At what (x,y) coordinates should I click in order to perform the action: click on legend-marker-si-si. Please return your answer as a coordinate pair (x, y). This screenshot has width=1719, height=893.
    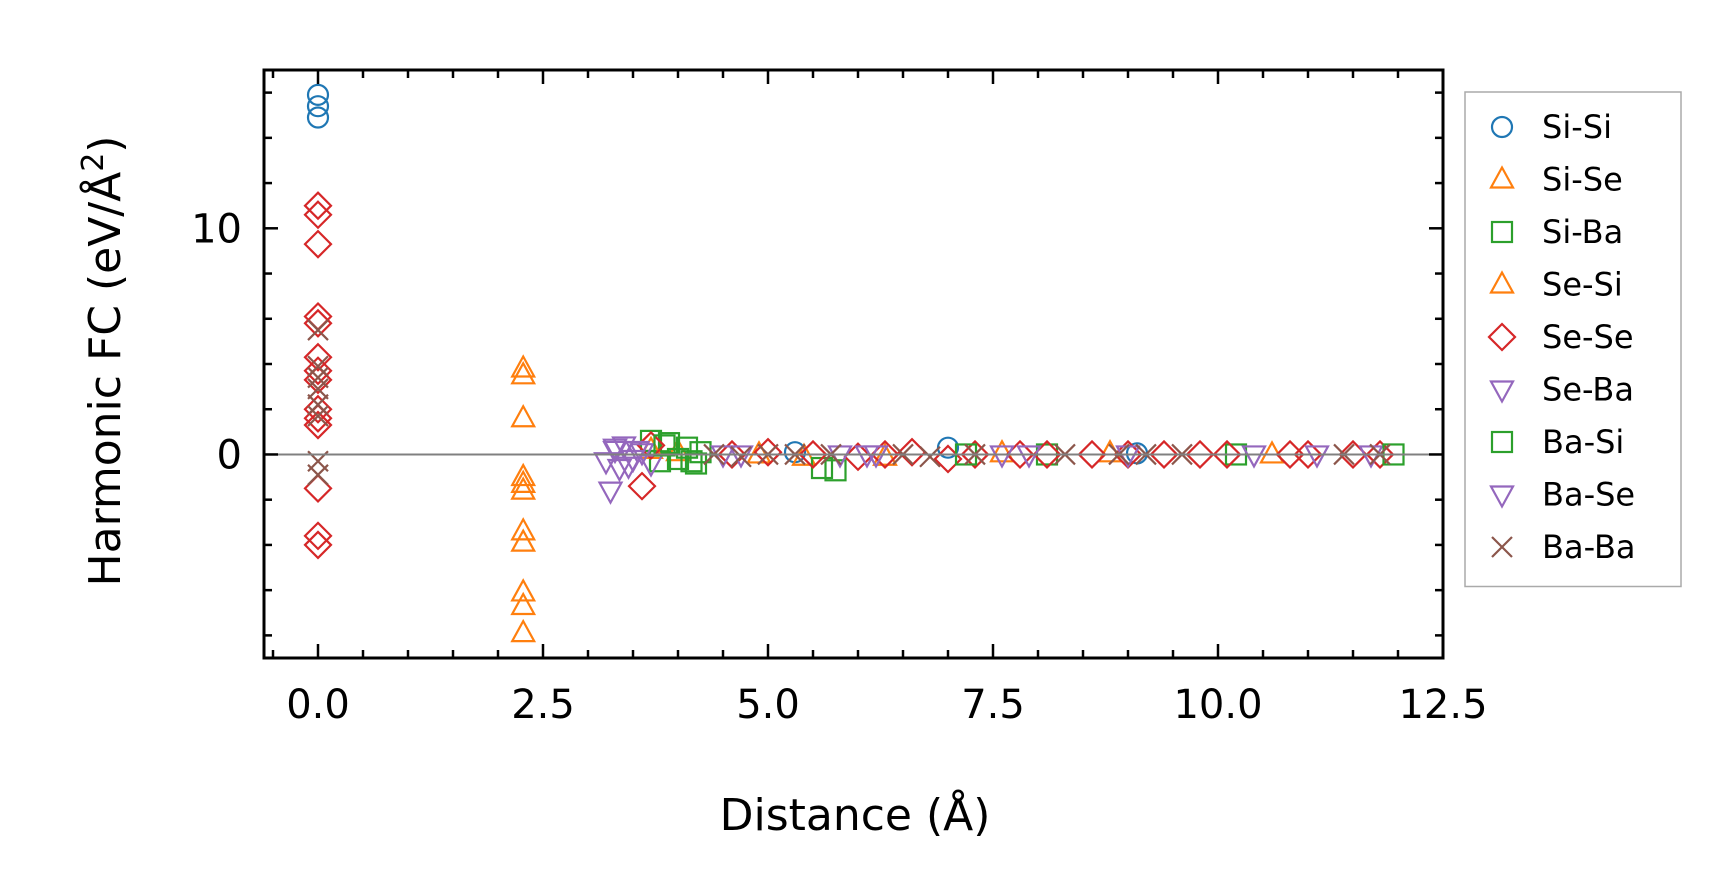
    Looking at the image, I should click on (1502, 127).